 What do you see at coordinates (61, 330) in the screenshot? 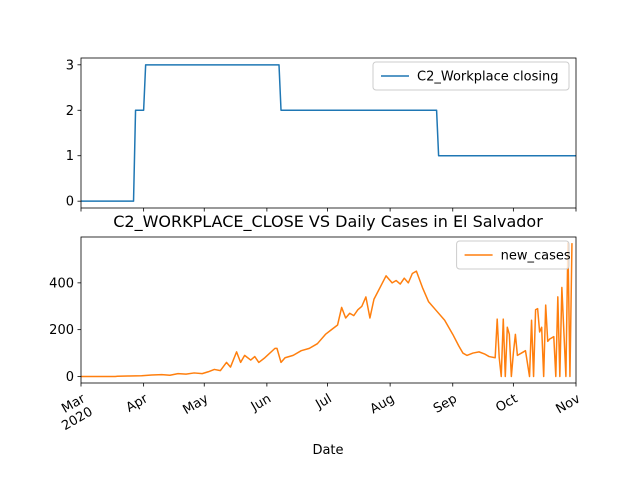
I see `y-tick-label: 200` at bounding box center [61, 330].